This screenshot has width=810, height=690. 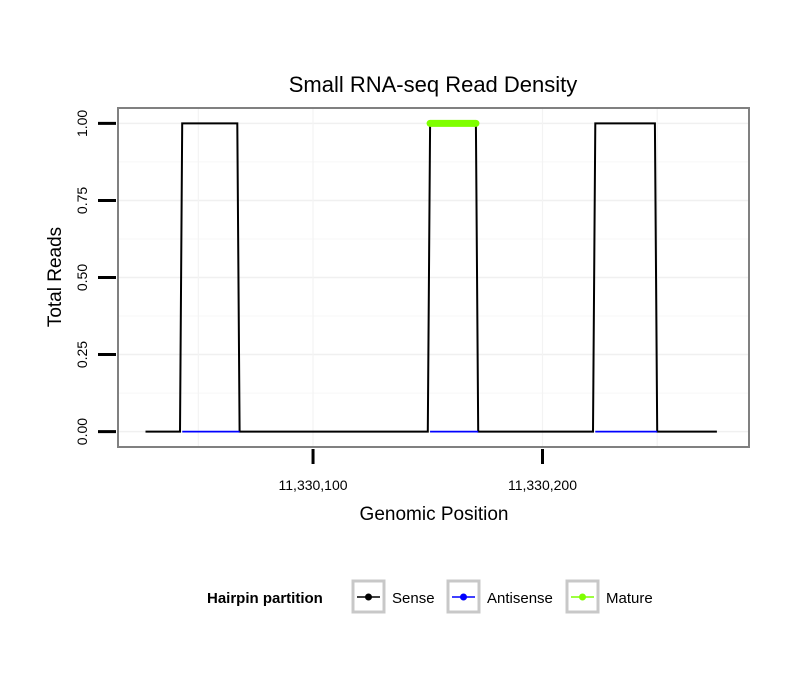 What do you see at coordinates (542, 485) in the screenshot?
I see `x-tick-label: 11,330,200` at bounding box center [542, 485].